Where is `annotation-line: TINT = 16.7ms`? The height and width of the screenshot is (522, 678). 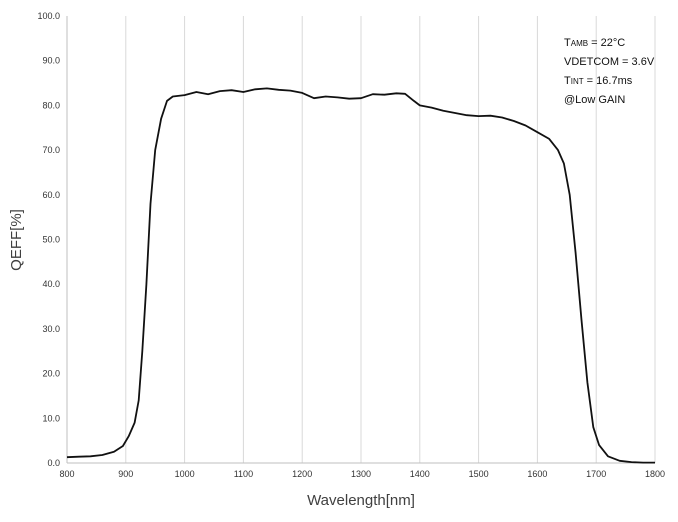
annotation-line: TINT = 16.7ms is located at coordinates (598, 81).